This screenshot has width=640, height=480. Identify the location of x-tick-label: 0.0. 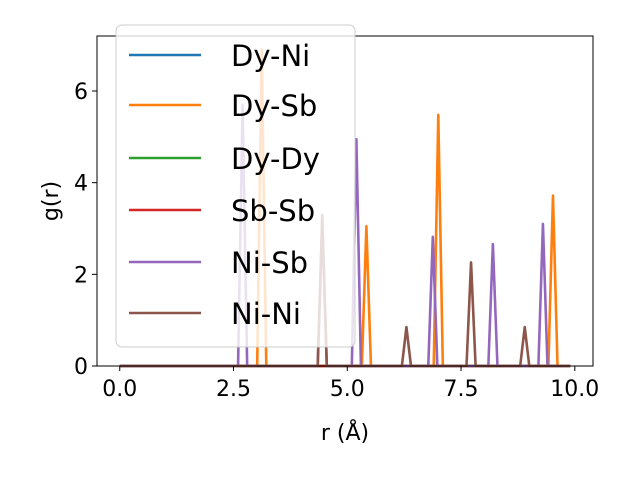
(119, 389).